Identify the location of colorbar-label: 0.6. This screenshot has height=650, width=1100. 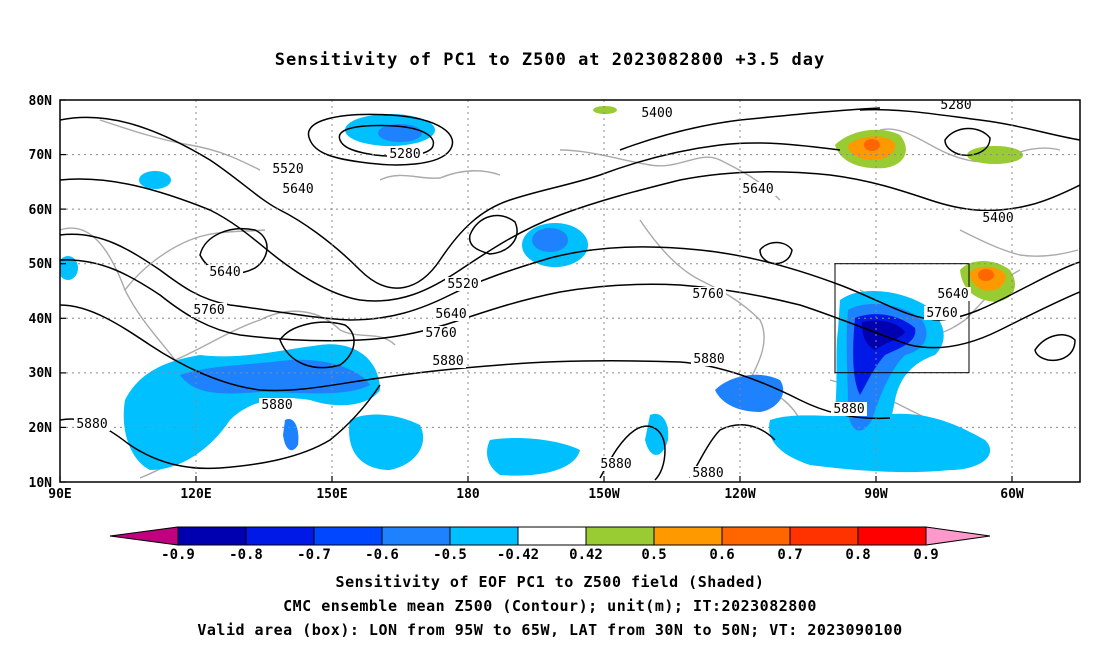
(721, 555).